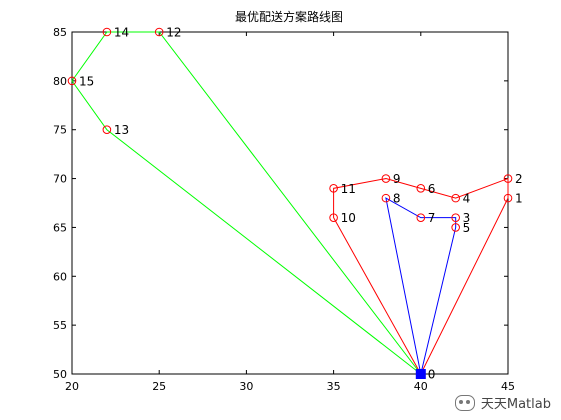  I want to click on wechat-icon, so click(464, 402).